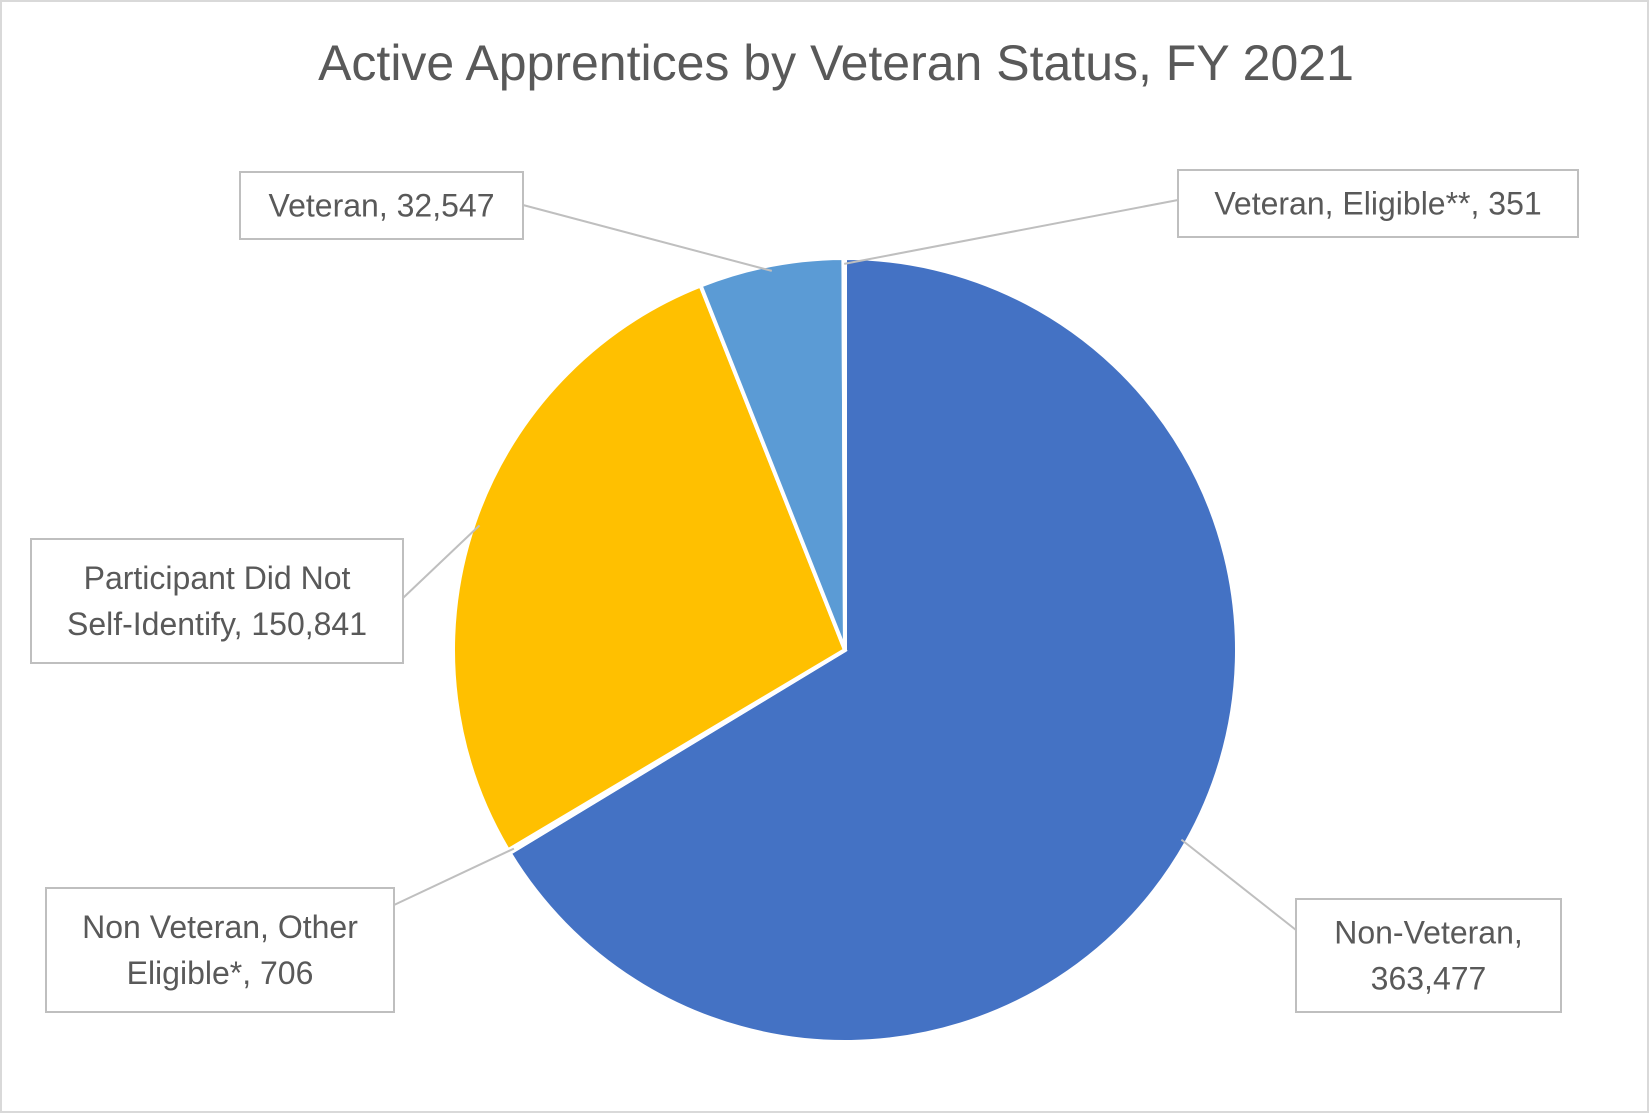 The height and width of the screenshot is (1114, 1650). What do you see at coordinates (649, 568) in the screenshot?
I see `pie-slice-participant-did-not-self-identify` at bounding box center [649, 568].